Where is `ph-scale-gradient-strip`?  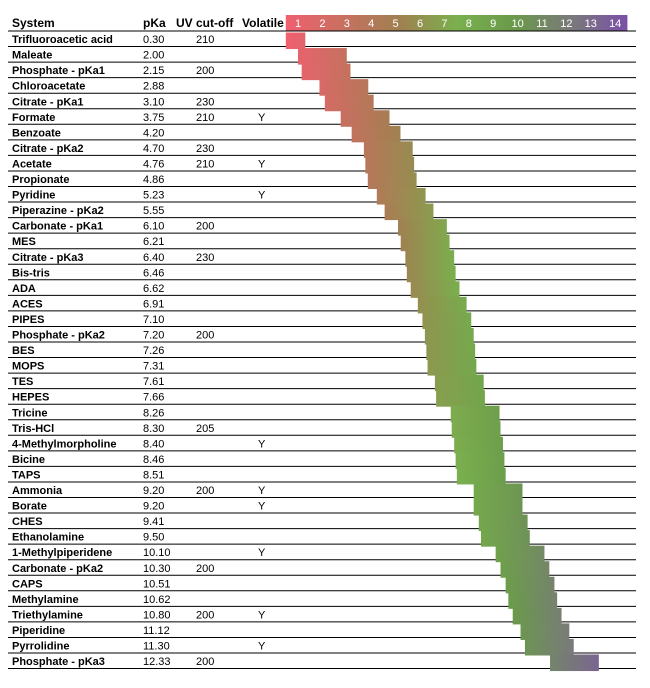 ph-scale-gradient-strip is located at coordinates (456, 23).